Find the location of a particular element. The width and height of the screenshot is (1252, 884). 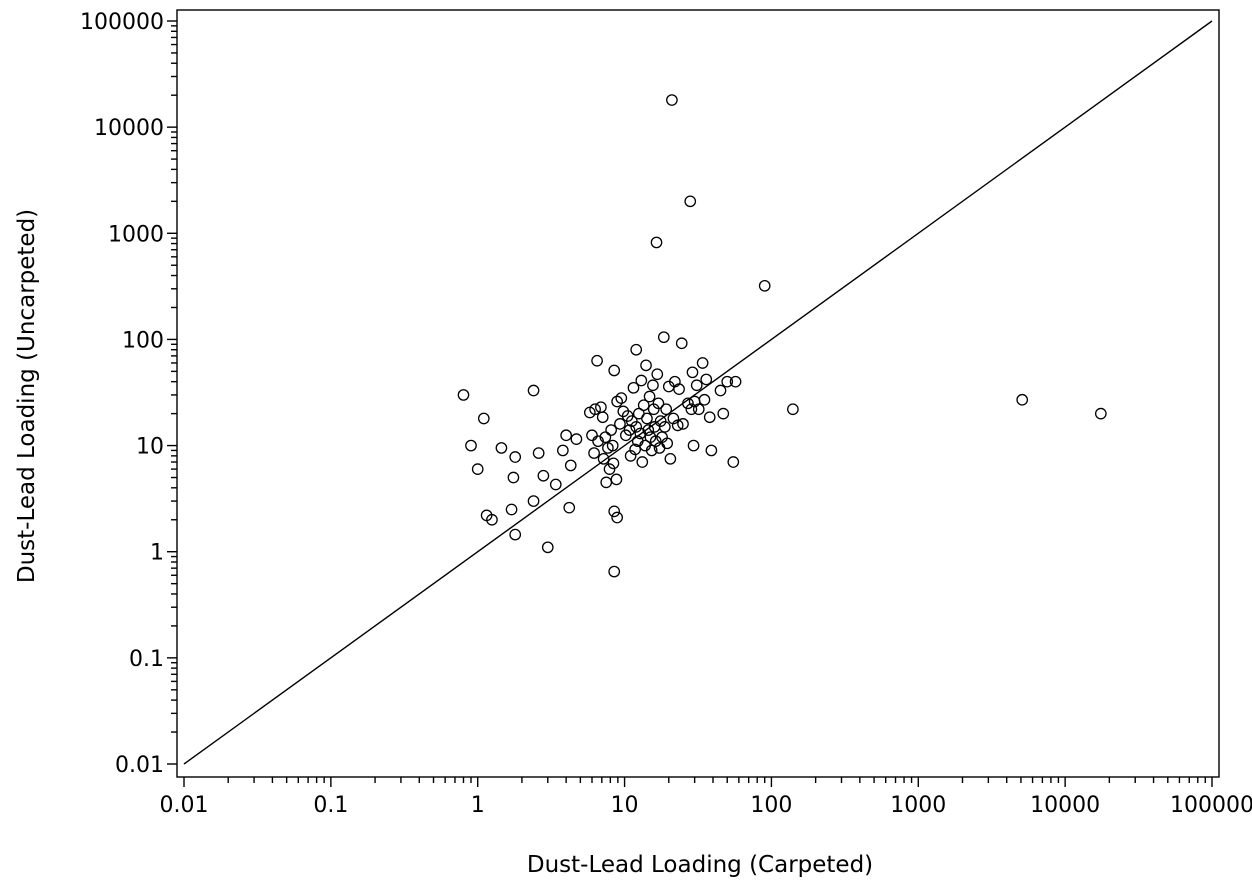

x-tick-label: 100 is located at coordinates (771, 805).